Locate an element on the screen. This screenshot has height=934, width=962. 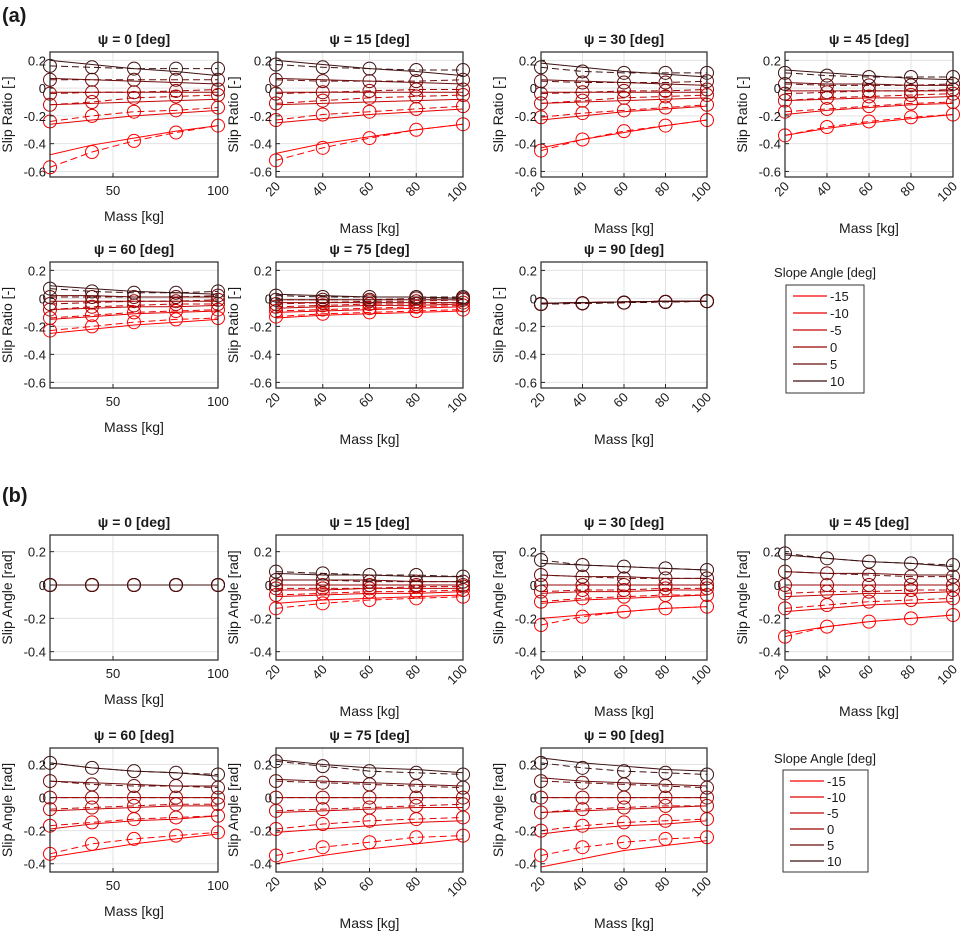
legend-box is located at coordinates (825, 339).